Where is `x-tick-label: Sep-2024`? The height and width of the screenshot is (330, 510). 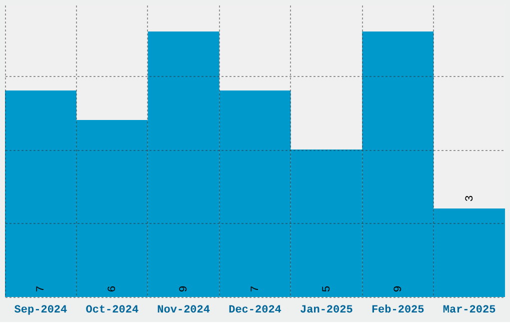
x-tick-label: Sep-2024 is located at coordinates (41, 310).